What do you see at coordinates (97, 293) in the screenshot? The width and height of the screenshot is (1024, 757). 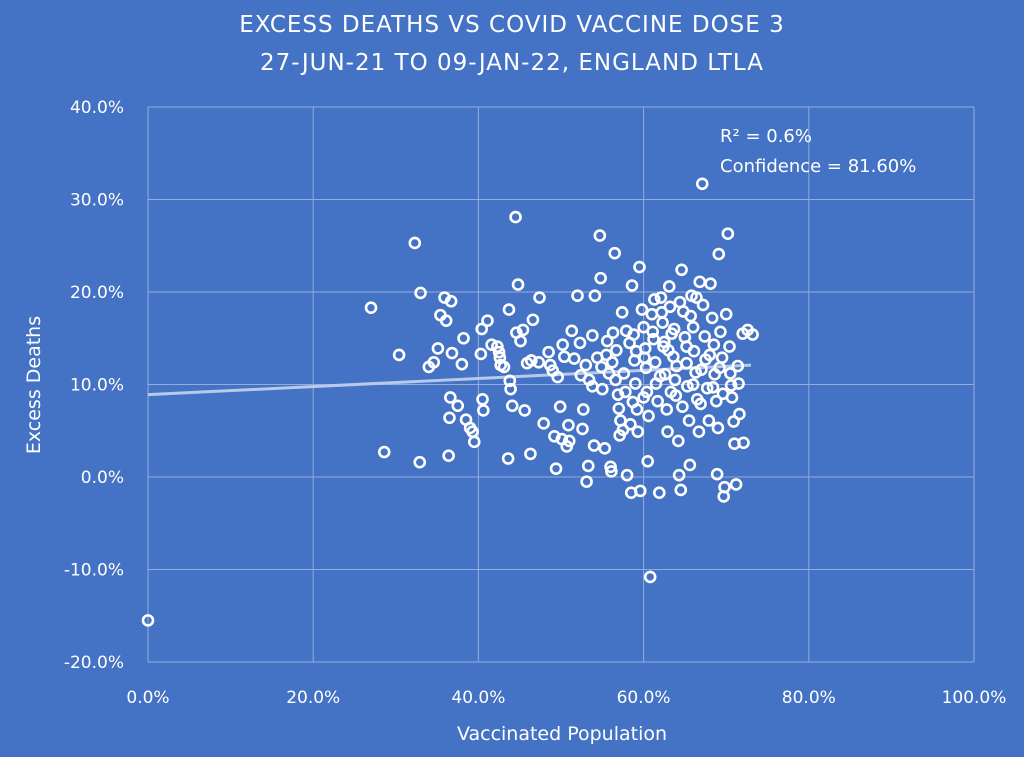 I see `y-tick-label: 20.0%` at bounding box center [97, 293].